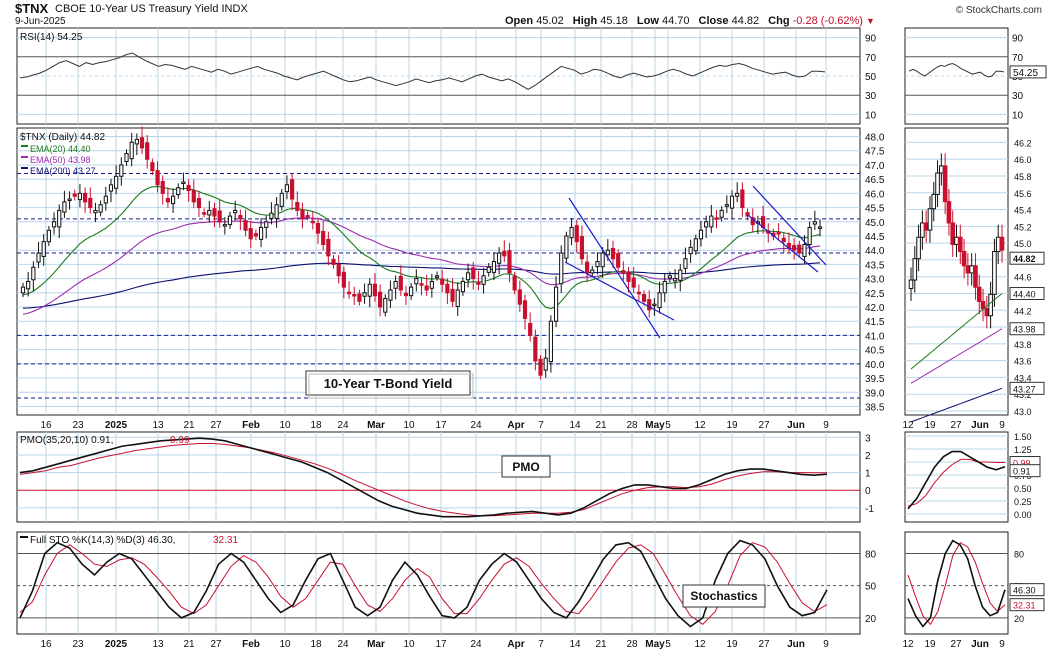  I want to click on x-tick-label: 13, so click(158, 644).